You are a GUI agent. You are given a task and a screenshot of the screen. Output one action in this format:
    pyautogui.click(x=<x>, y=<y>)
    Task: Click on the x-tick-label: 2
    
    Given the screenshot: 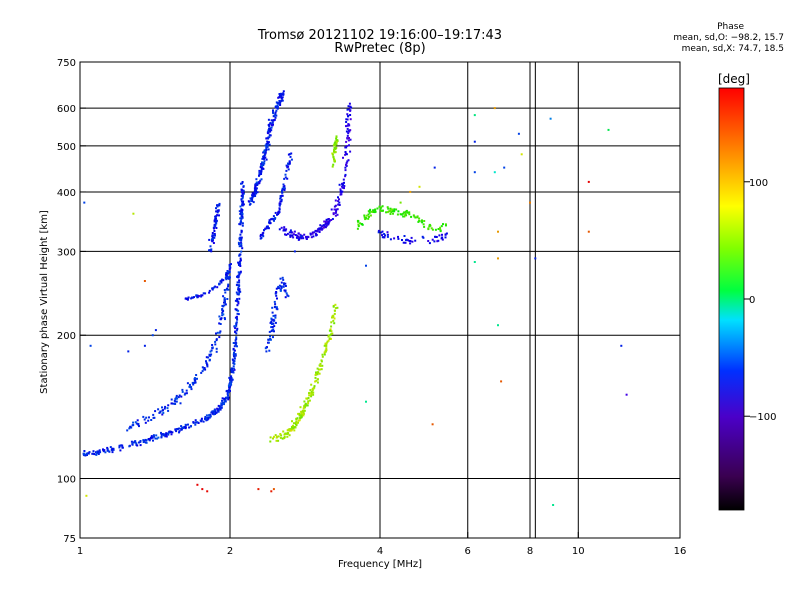 What is the action you would take?
    pyautogui.click(x=230, y=551)
    